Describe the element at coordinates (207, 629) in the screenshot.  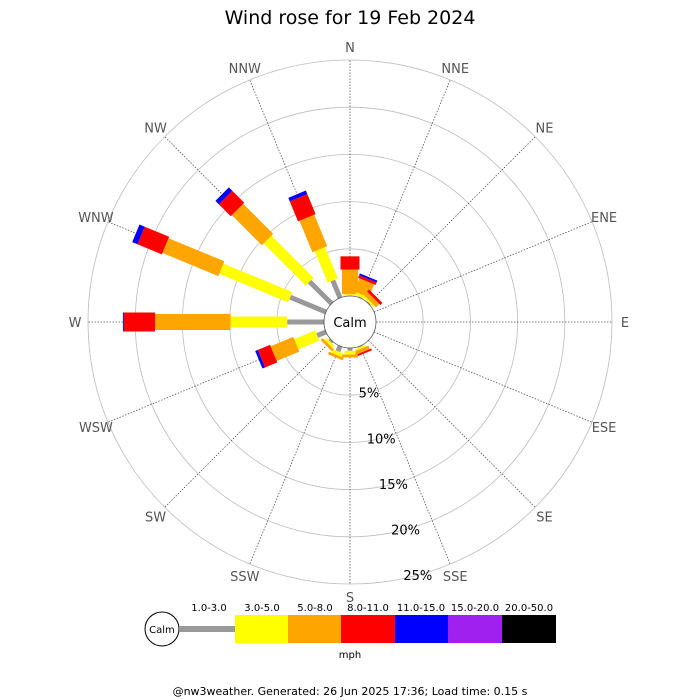
I see `legend-swatch-1.0-3.0` at that location.